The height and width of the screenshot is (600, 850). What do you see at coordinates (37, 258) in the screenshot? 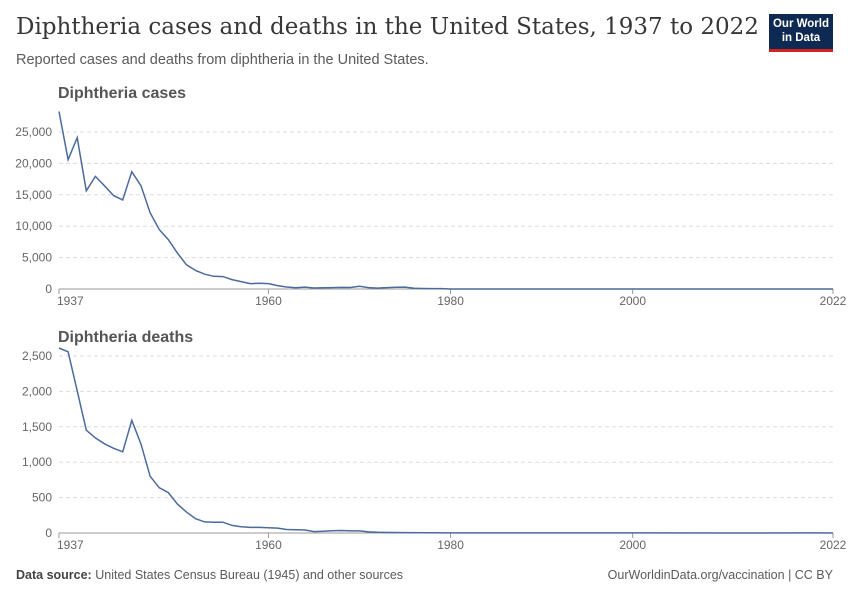
I see `y-tick-label: 5,000` at bounding box center [37, 258].